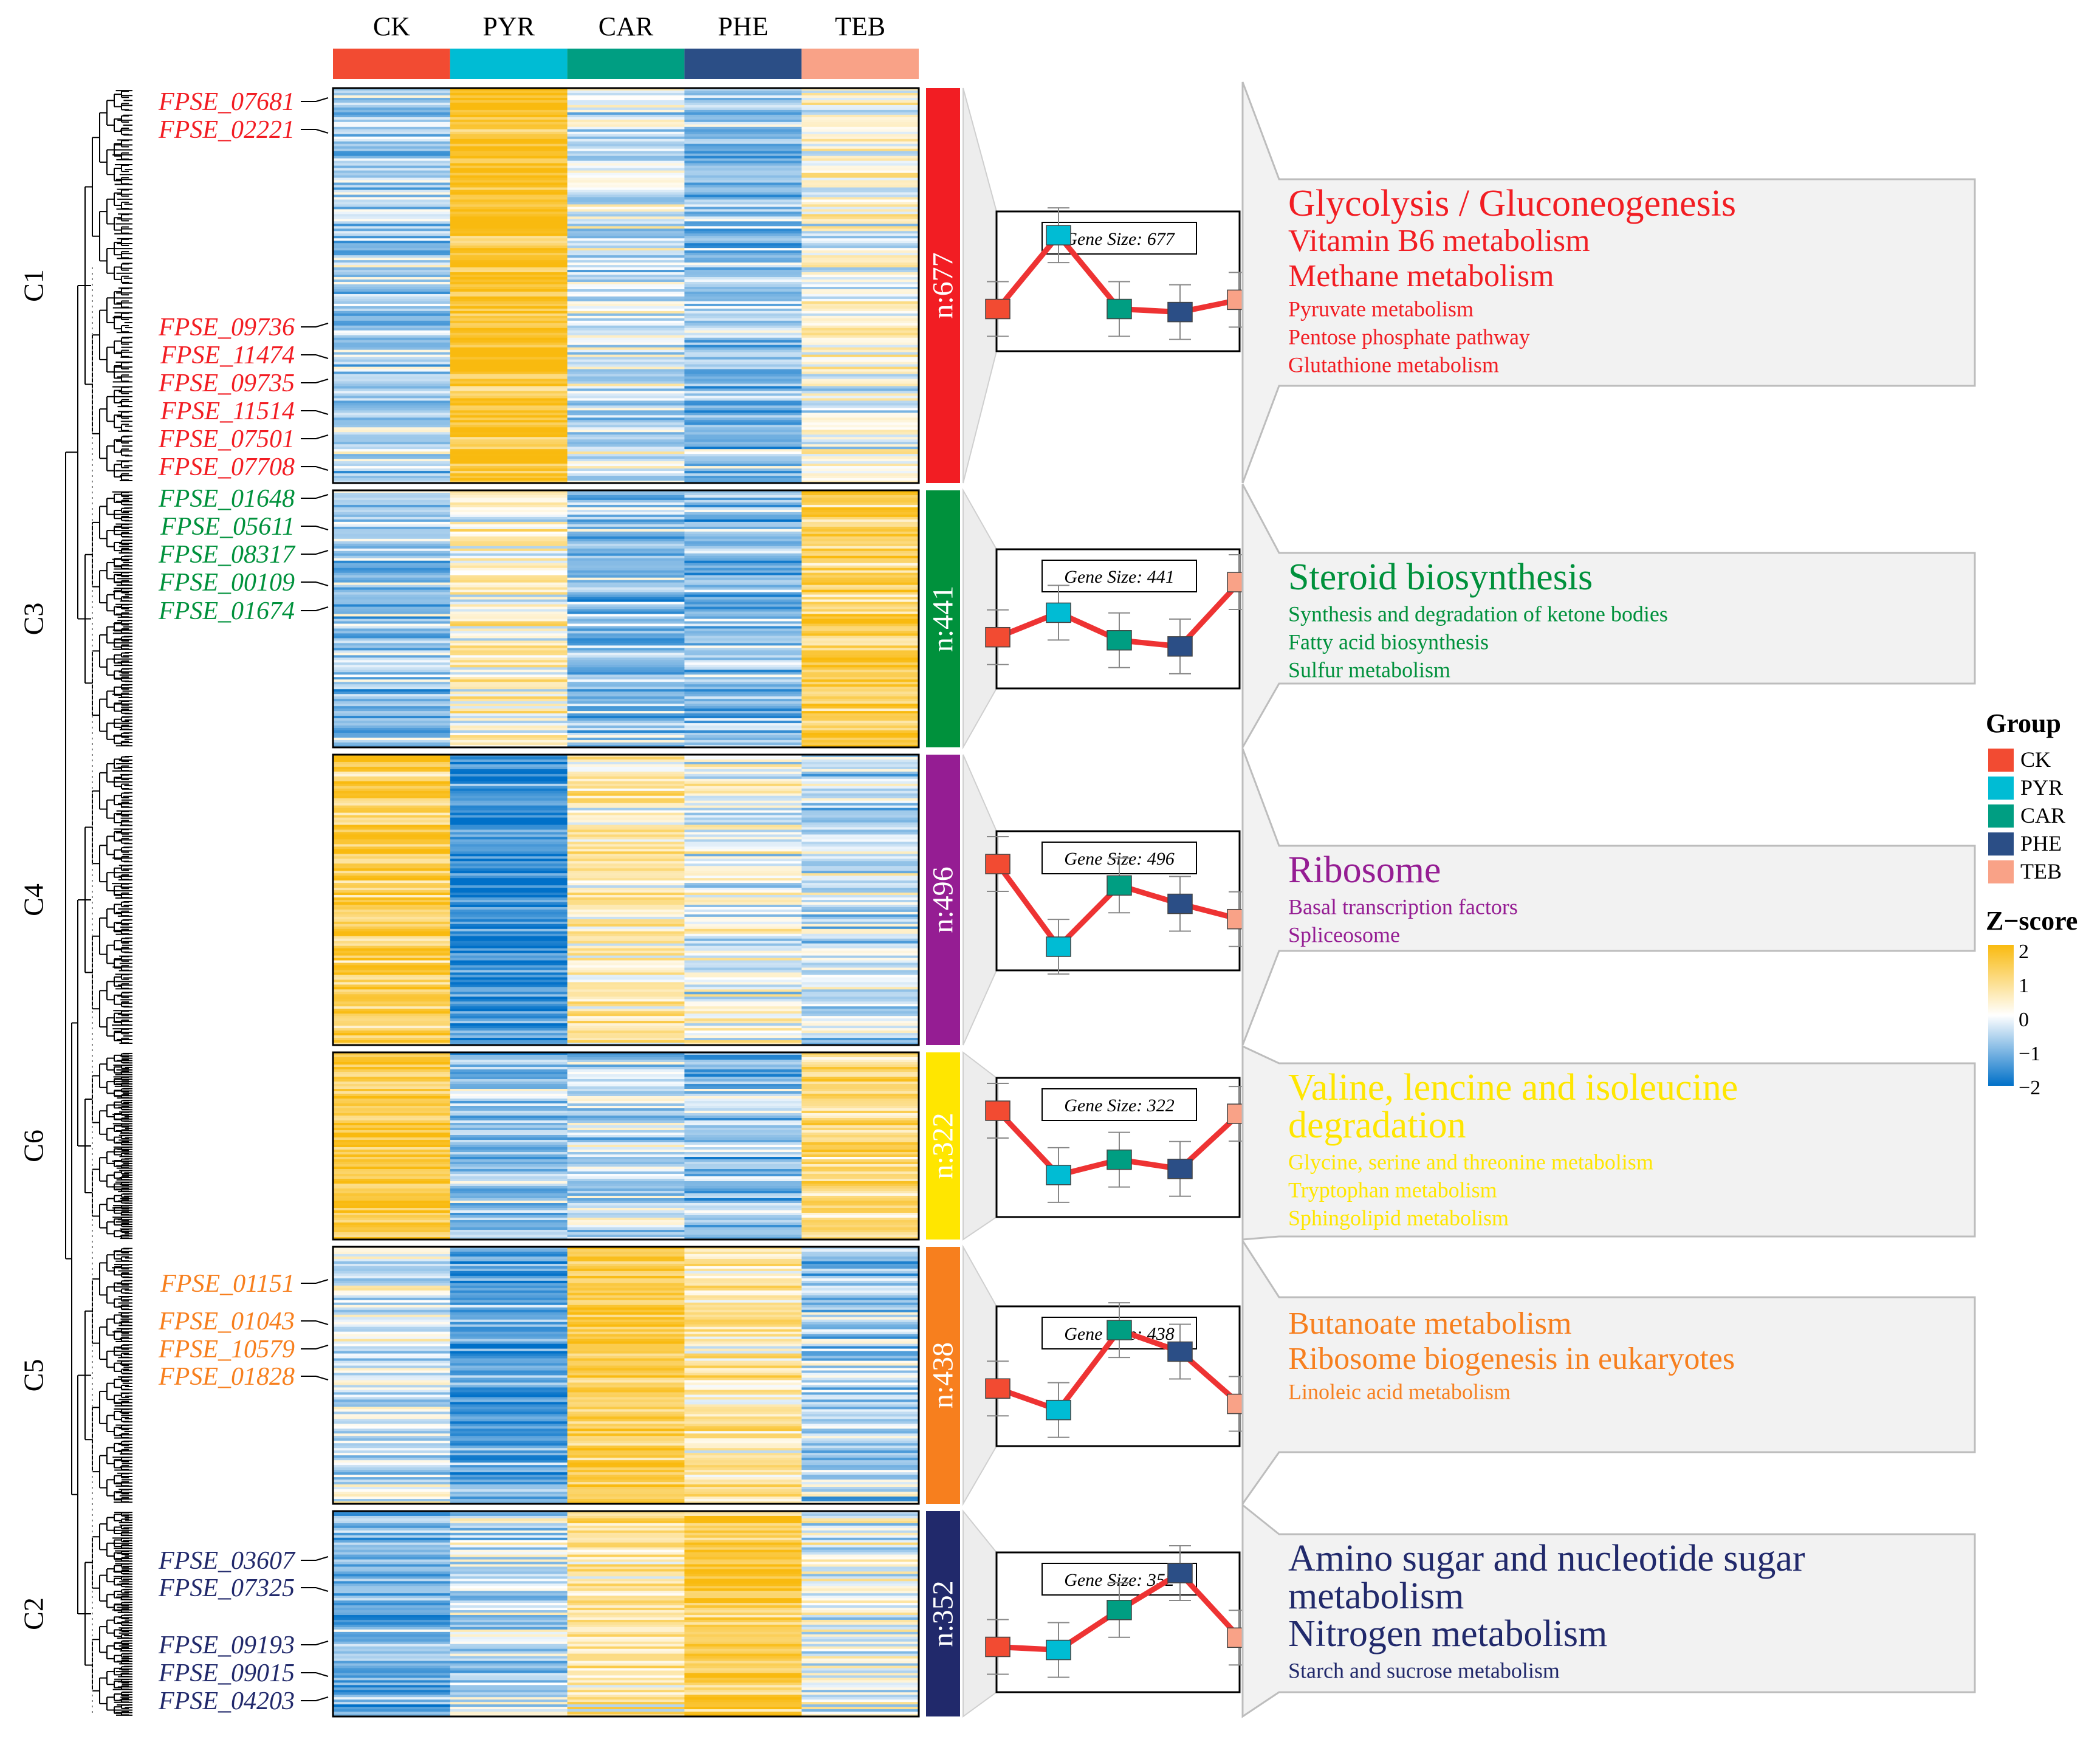 The image size is (2100, 1742). I want to click on gene-label: FPSE_09193, so click(226, 1645).